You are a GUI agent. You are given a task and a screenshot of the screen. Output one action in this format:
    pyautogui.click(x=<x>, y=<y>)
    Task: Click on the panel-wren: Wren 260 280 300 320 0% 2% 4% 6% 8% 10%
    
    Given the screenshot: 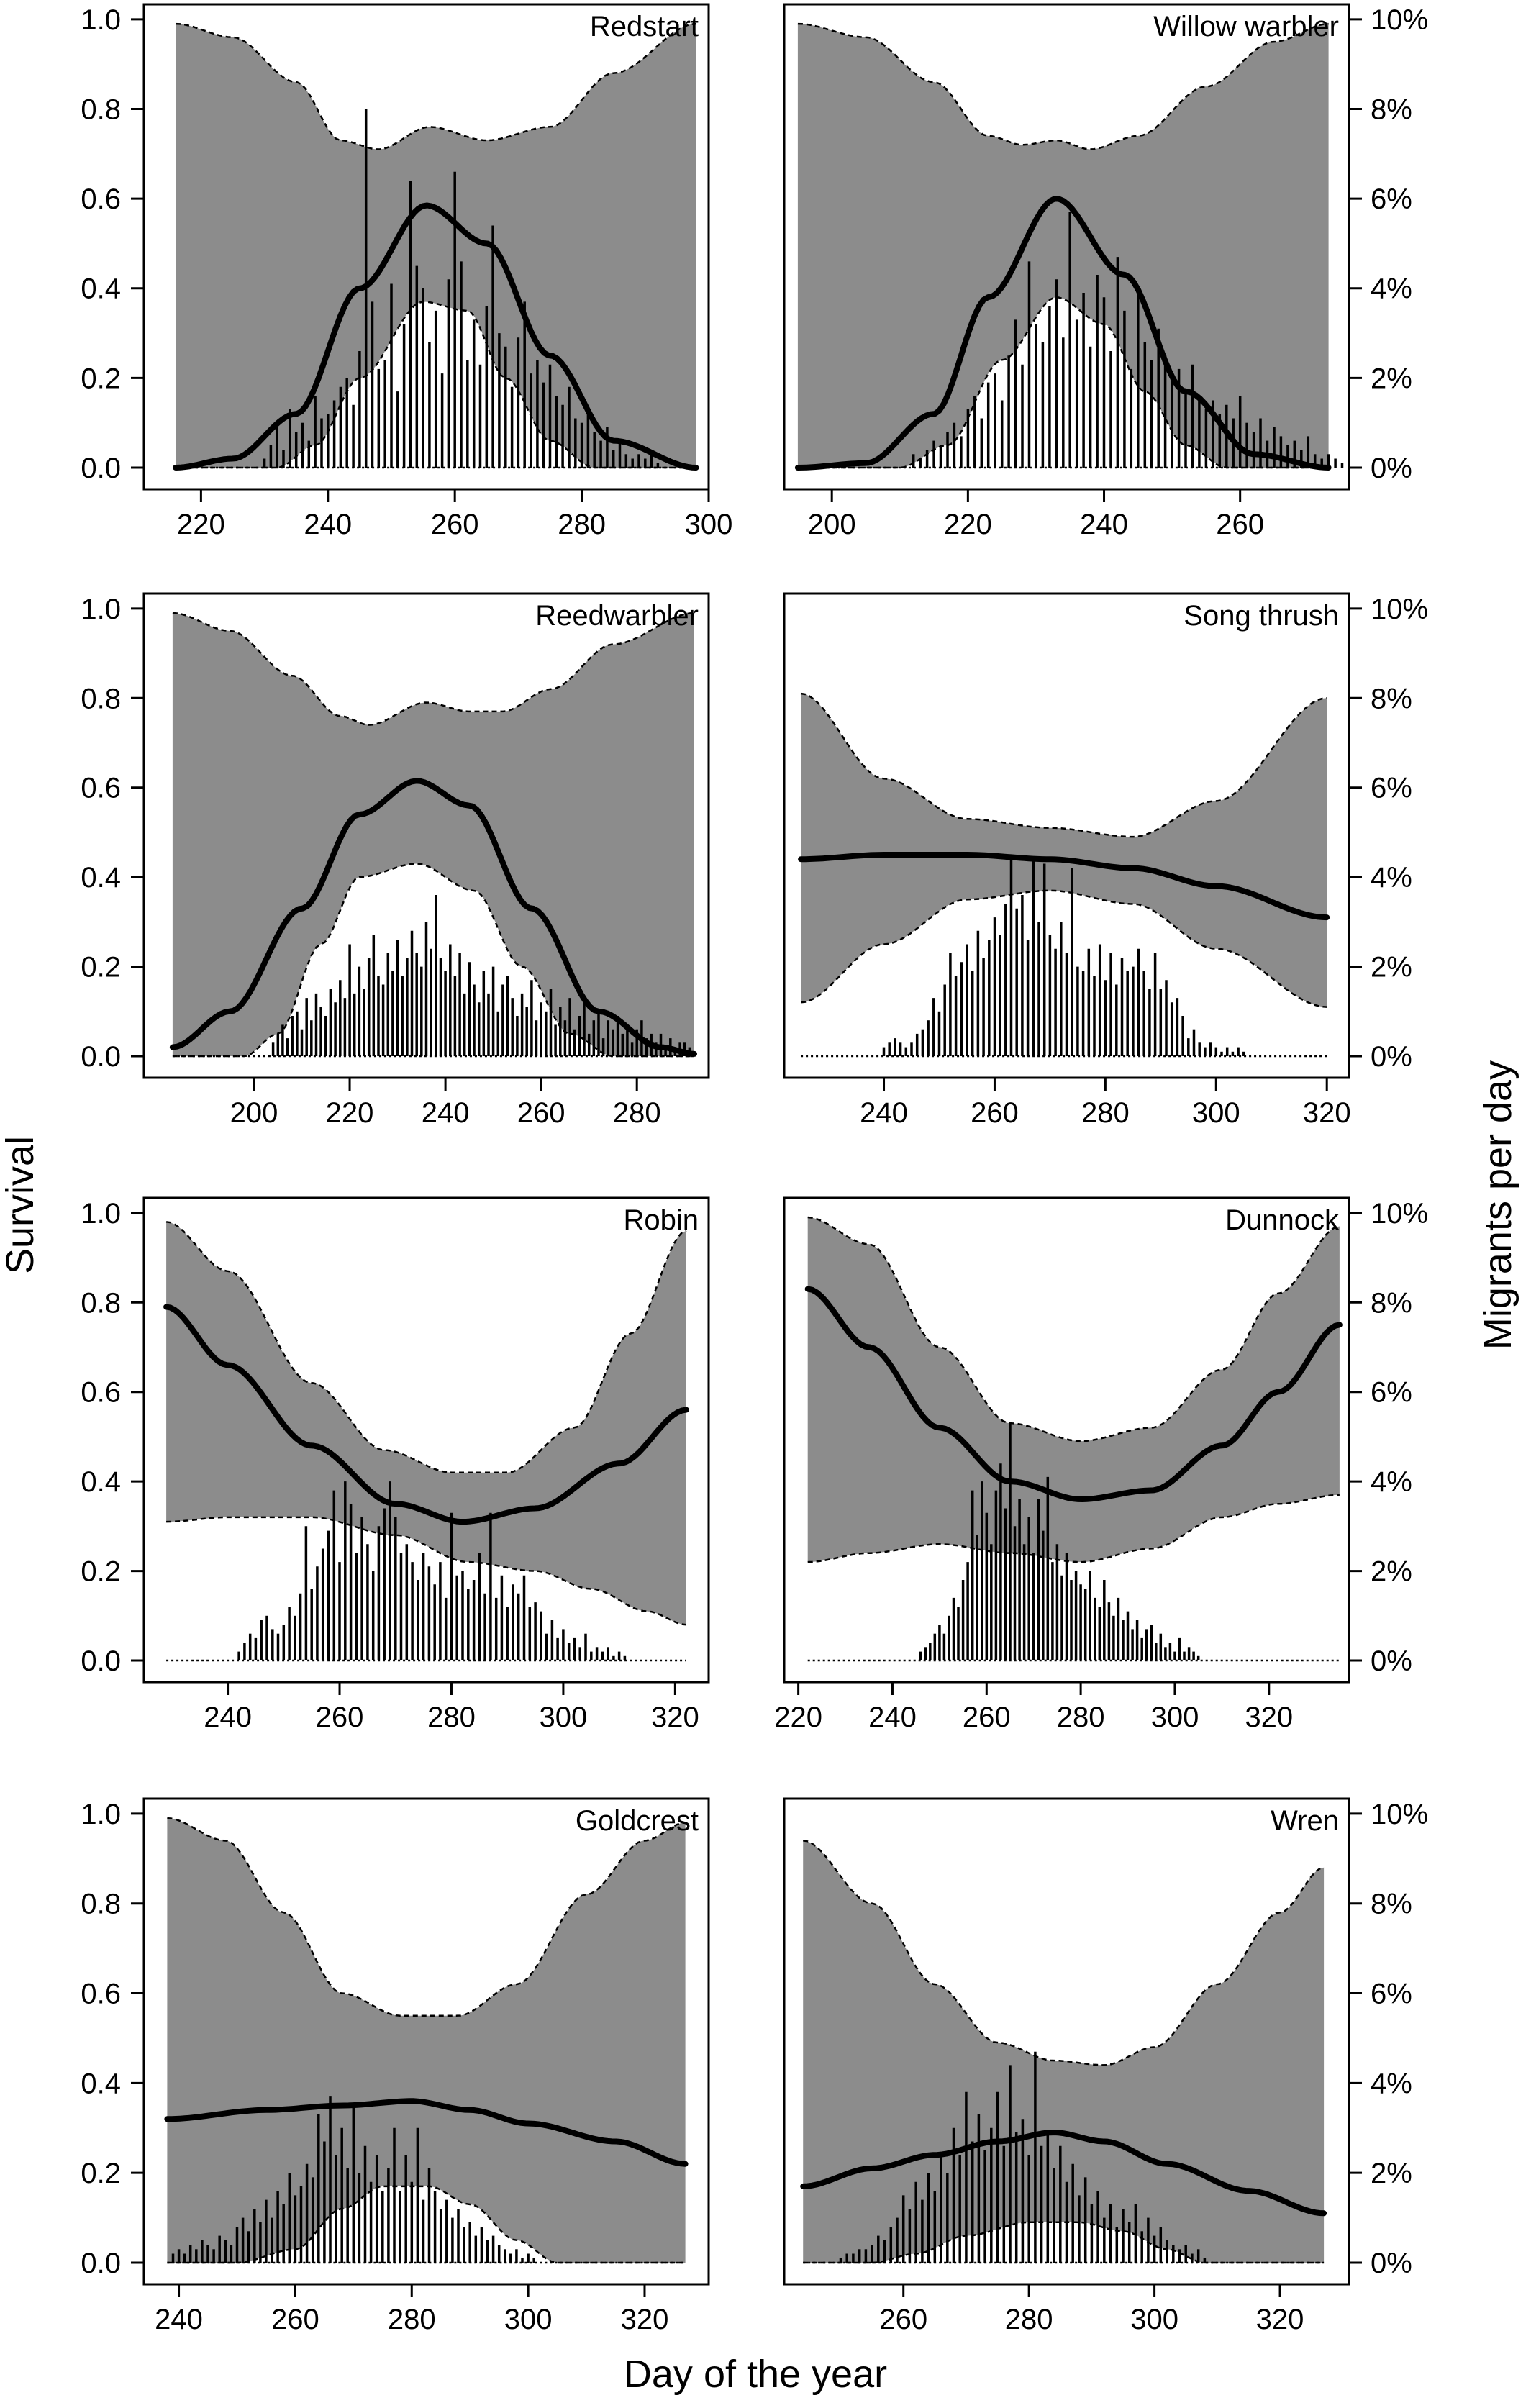 What is the action you would take?
    pyautogui.click(x=1105, y=2066)
    